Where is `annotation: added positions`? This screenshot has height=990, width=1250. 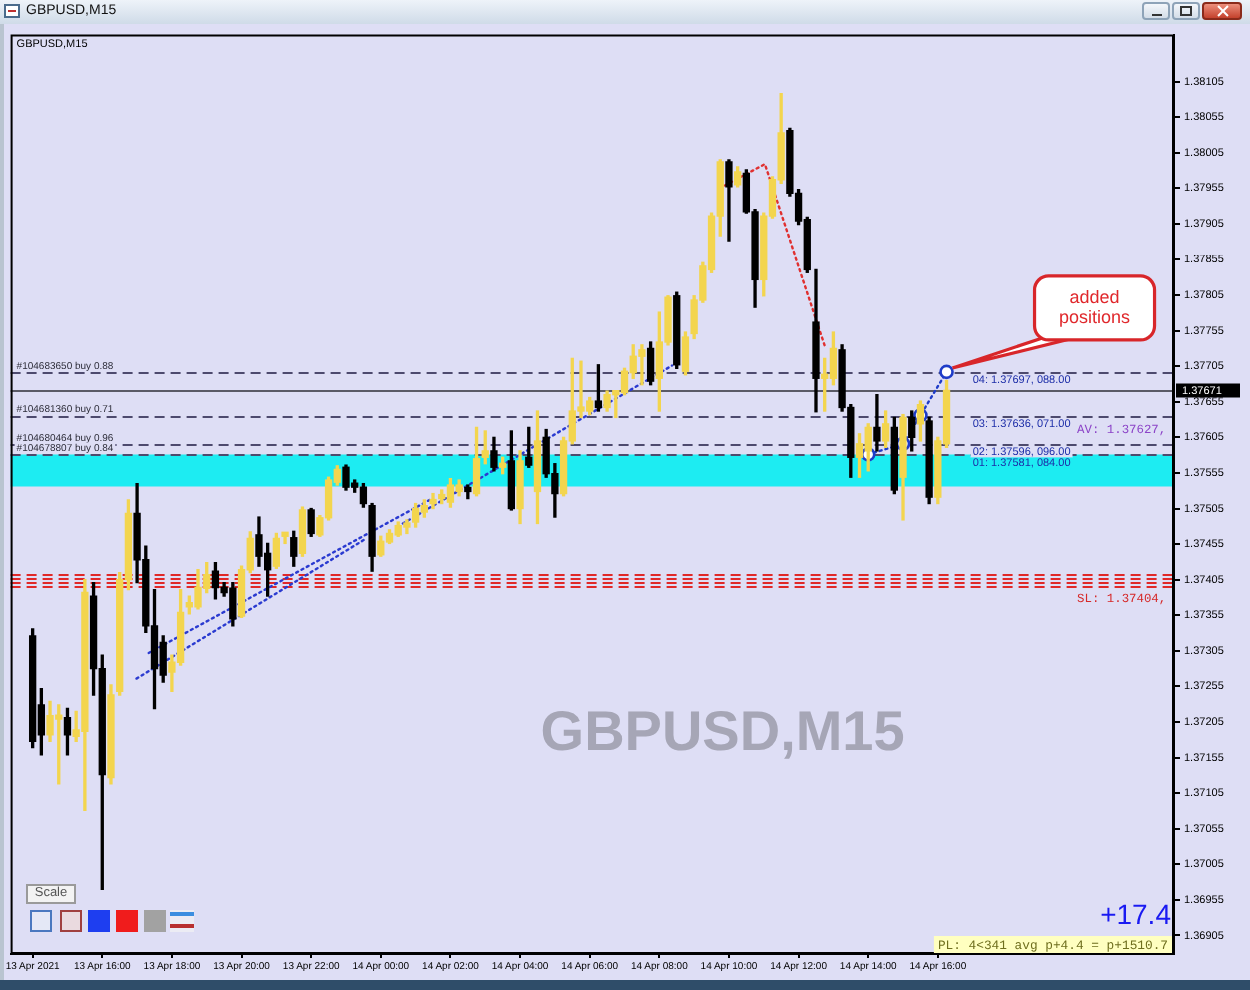
annotation: added positions is located at coordinates (1095, 306).